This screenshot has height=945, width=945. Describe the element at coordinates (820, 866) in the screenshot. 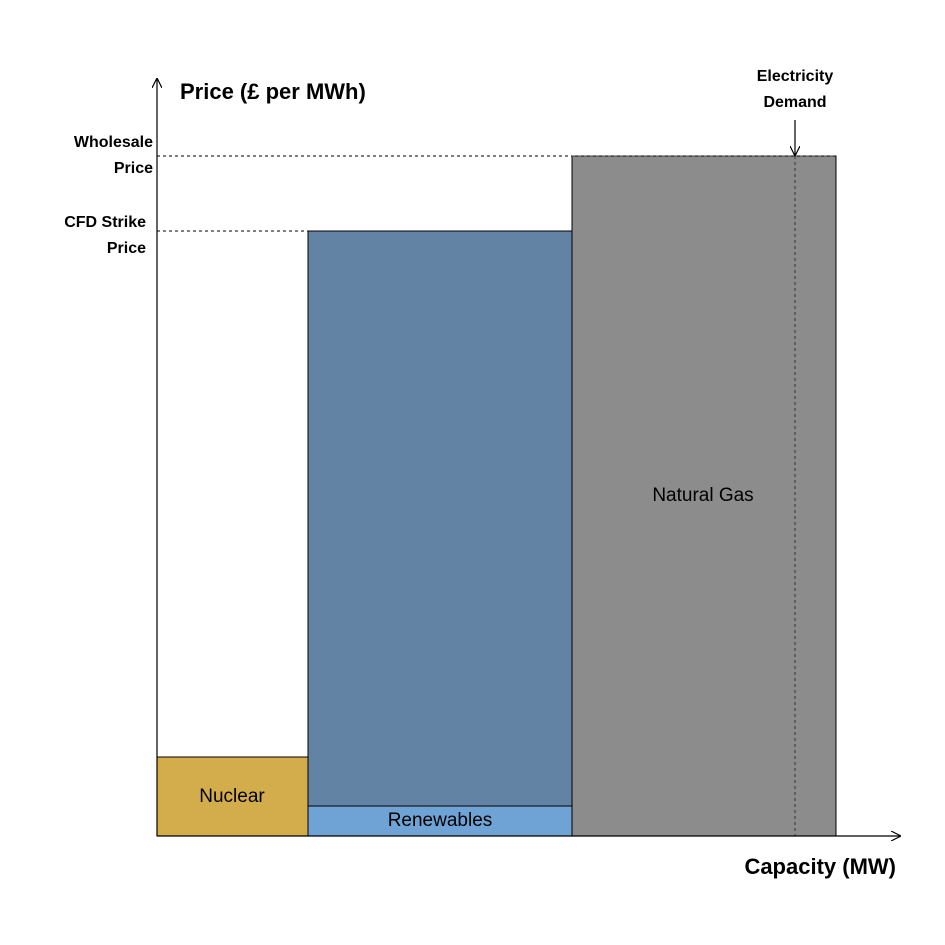

I see `x-axis-label: Capacity (MW)` at that location.